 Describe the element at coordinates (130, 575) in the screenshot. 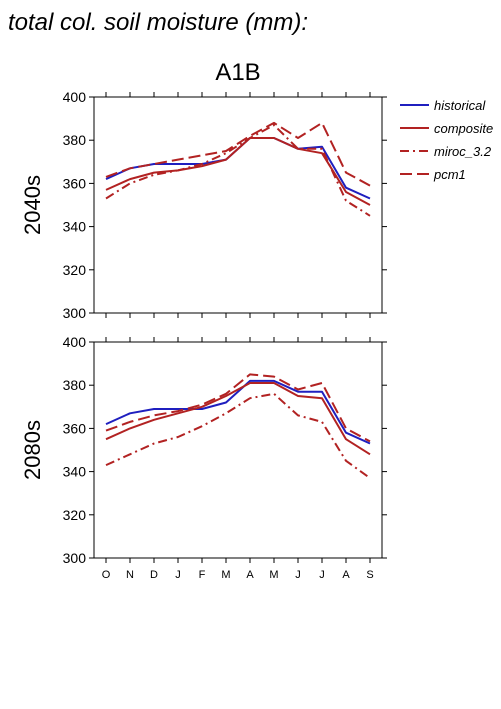

I see `x-tick-label: N` at that location.